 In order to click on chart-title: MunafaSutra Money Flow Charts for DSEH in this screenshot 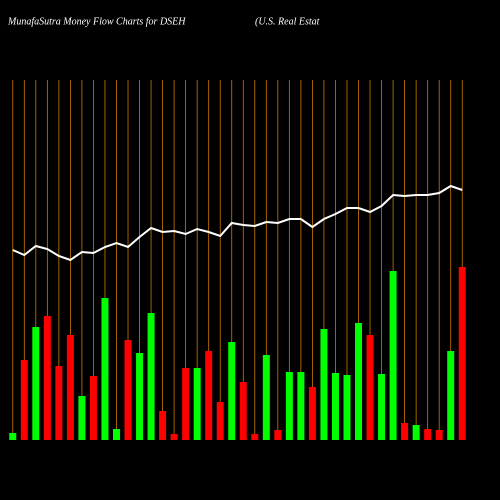, I will do `click(96, 21)`.